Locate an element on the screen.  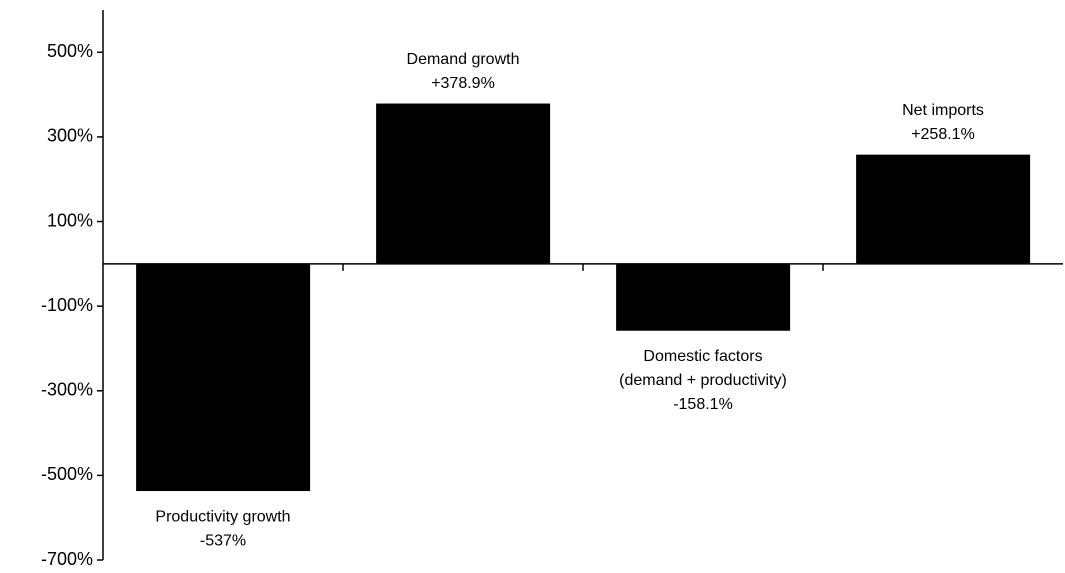
category-label: Demand growth is located at coordinates (463, 59).